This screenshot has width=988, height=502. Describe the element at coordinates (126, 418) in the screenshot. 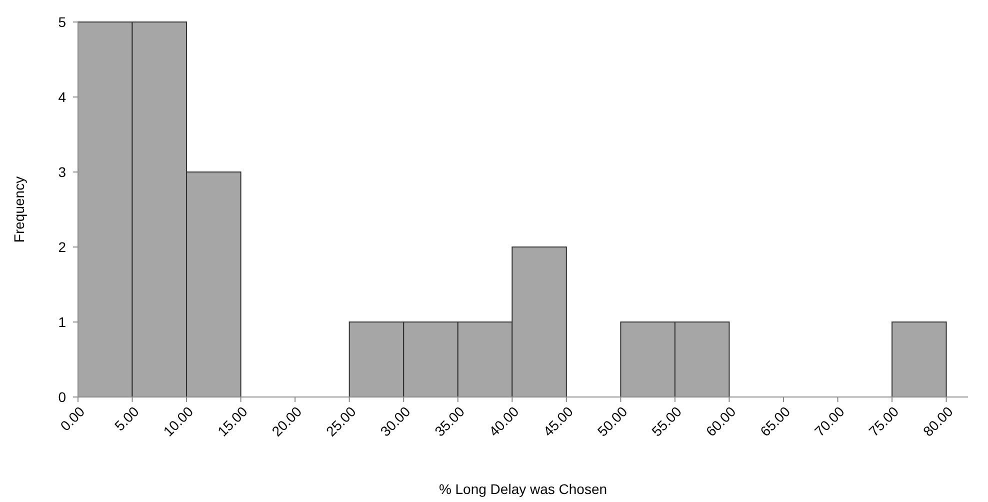

I see `x-tick-label: 5.00` at that location.